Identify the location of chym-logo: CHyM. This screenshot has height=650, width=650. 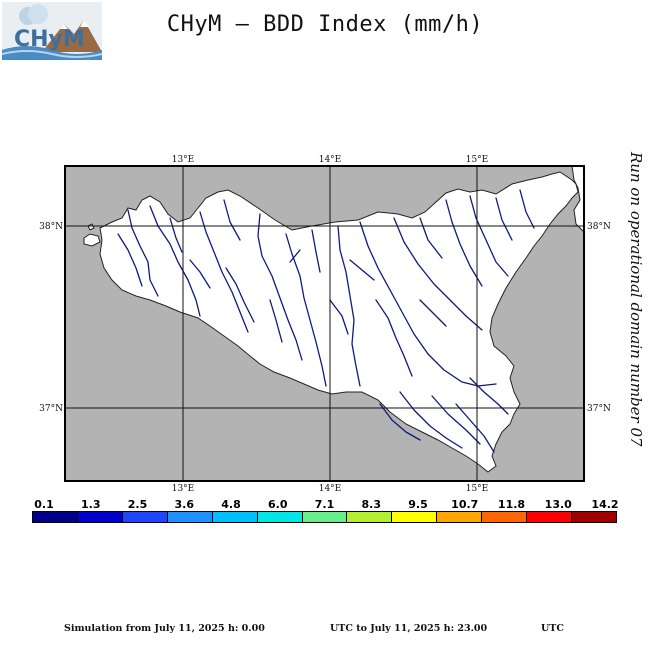
(52, 31).